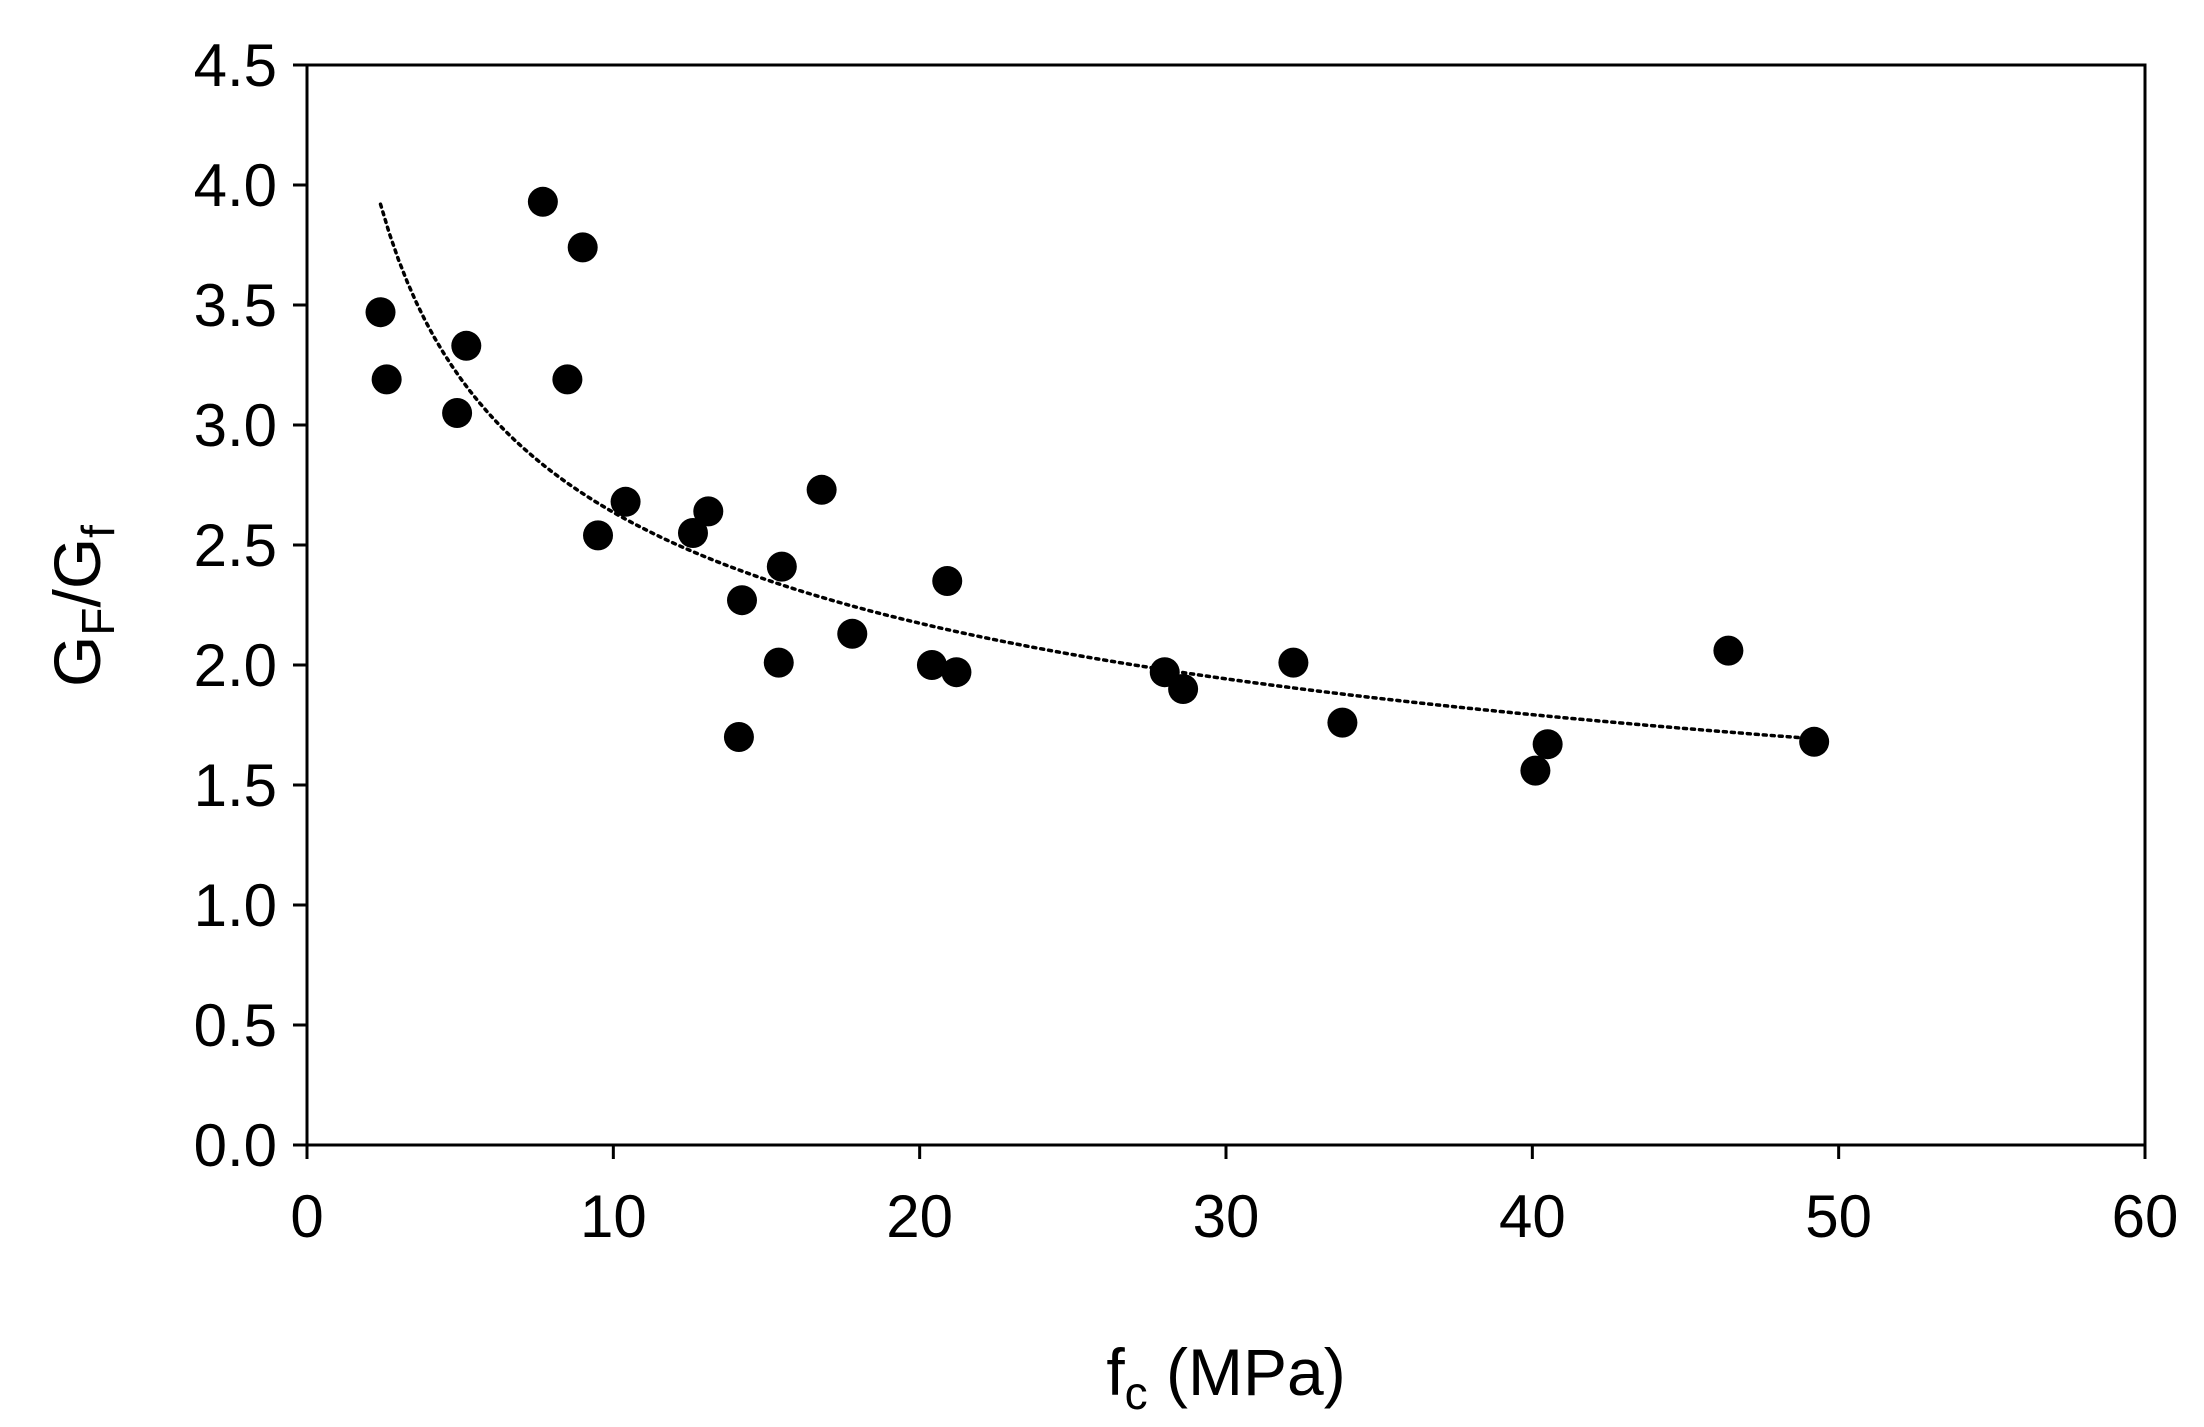  I want to click on y-axis-title-subscript-2: f, so click(98, 531).